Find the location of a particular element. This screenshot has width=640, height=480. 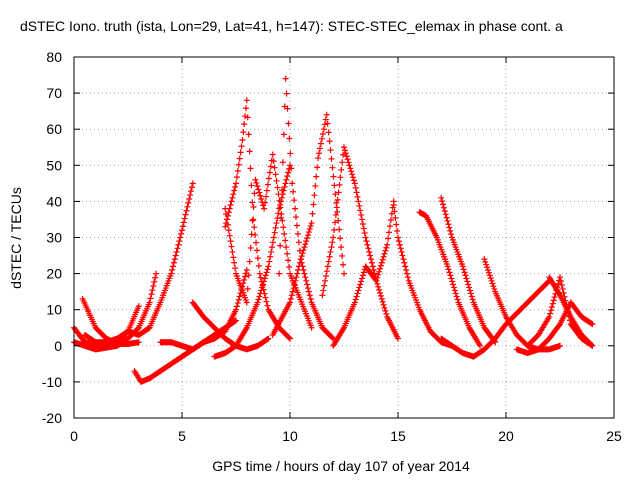

y-tick-label: 70 is located at coordinates (54, 93).